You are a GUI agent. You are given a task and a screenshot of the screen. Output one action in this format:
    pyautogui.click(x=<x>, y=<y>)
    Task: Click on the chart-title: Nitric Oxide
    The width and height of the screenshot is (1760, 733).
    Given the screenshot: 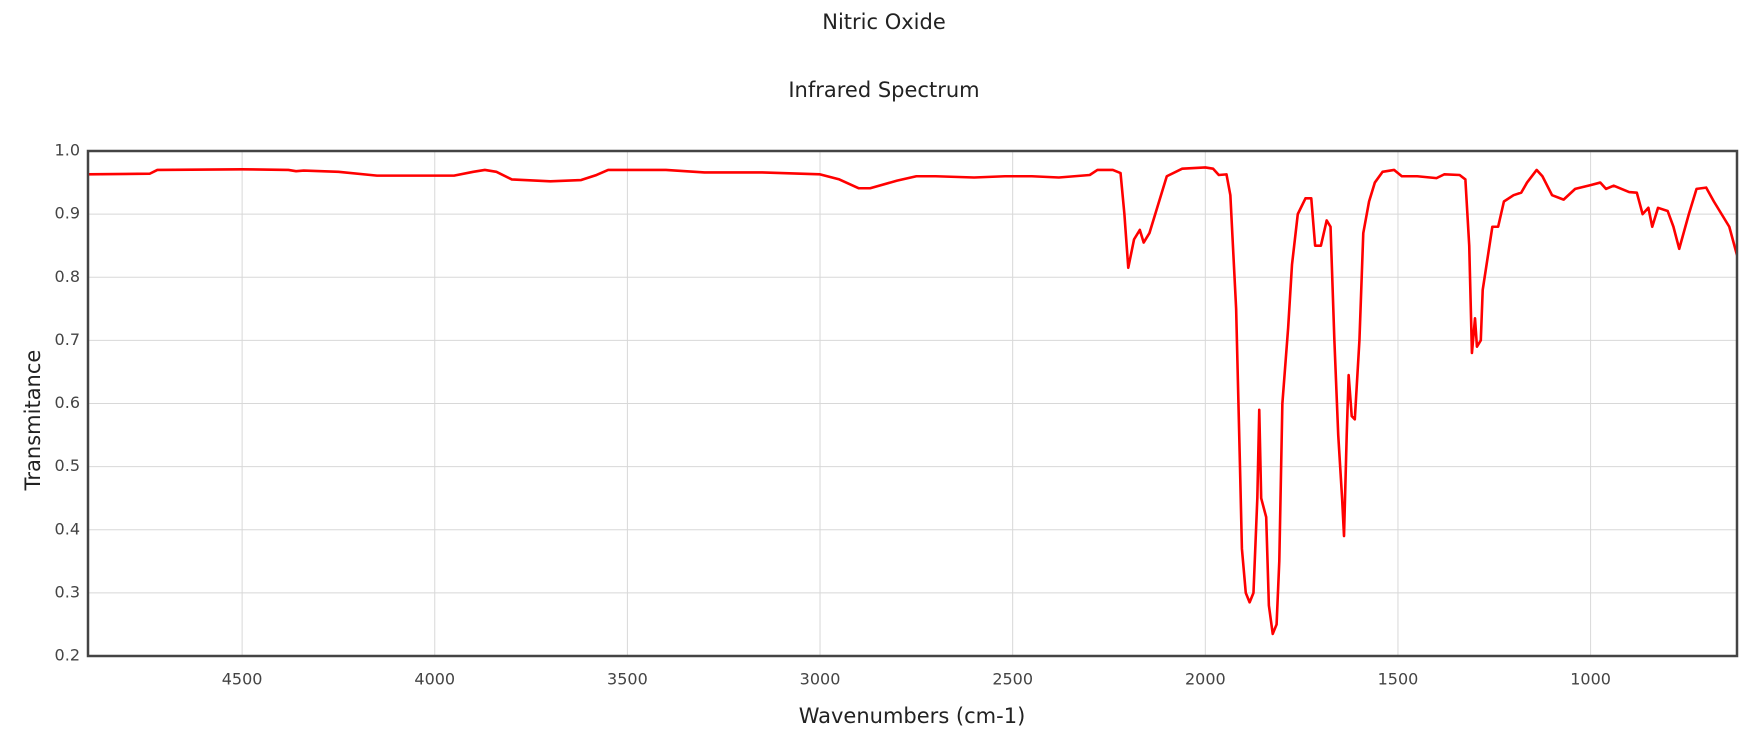 What is the action you would take?
    pyautogui.click(x=884, y=22)
    